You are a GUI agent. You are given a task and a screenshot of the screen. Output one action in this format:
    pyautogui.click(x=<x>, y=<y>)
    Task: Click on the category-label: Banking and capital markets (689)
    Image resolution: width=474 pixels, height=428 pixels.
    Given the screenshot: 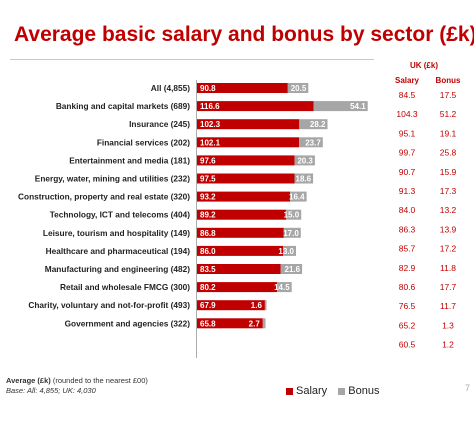 What is the action you would take?
    pyautogui.click(x=123, y=106)
    